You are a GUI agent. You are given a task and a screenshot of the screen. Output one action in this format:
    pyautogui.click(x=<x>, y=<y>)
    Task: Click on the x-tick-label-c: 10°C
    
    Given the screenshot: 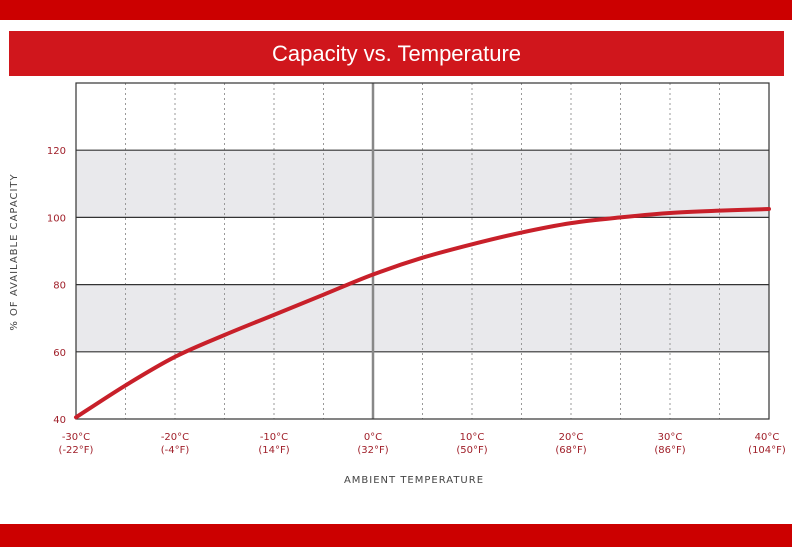 What is the action you would take?
    pyautogui.click(x=472, y=437)
    